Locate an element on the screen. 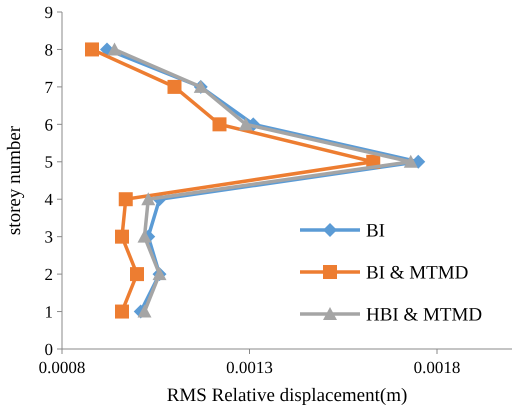 The width and height of the screenshot is (532, 407). y-tick-label: 1 is located at coordinates (48, 312).